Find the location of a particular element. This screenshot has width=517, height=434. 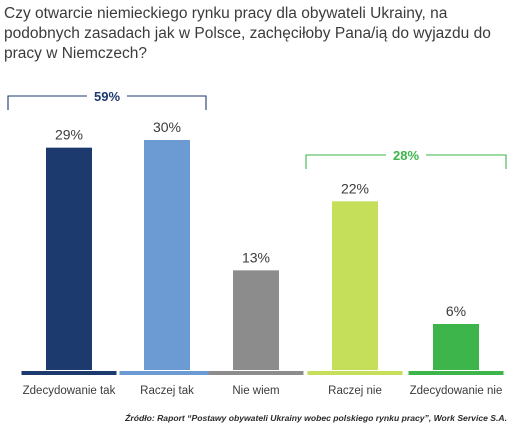

value-label-zdecydowanie-nie: 6% is located at coordinates (456, 311).